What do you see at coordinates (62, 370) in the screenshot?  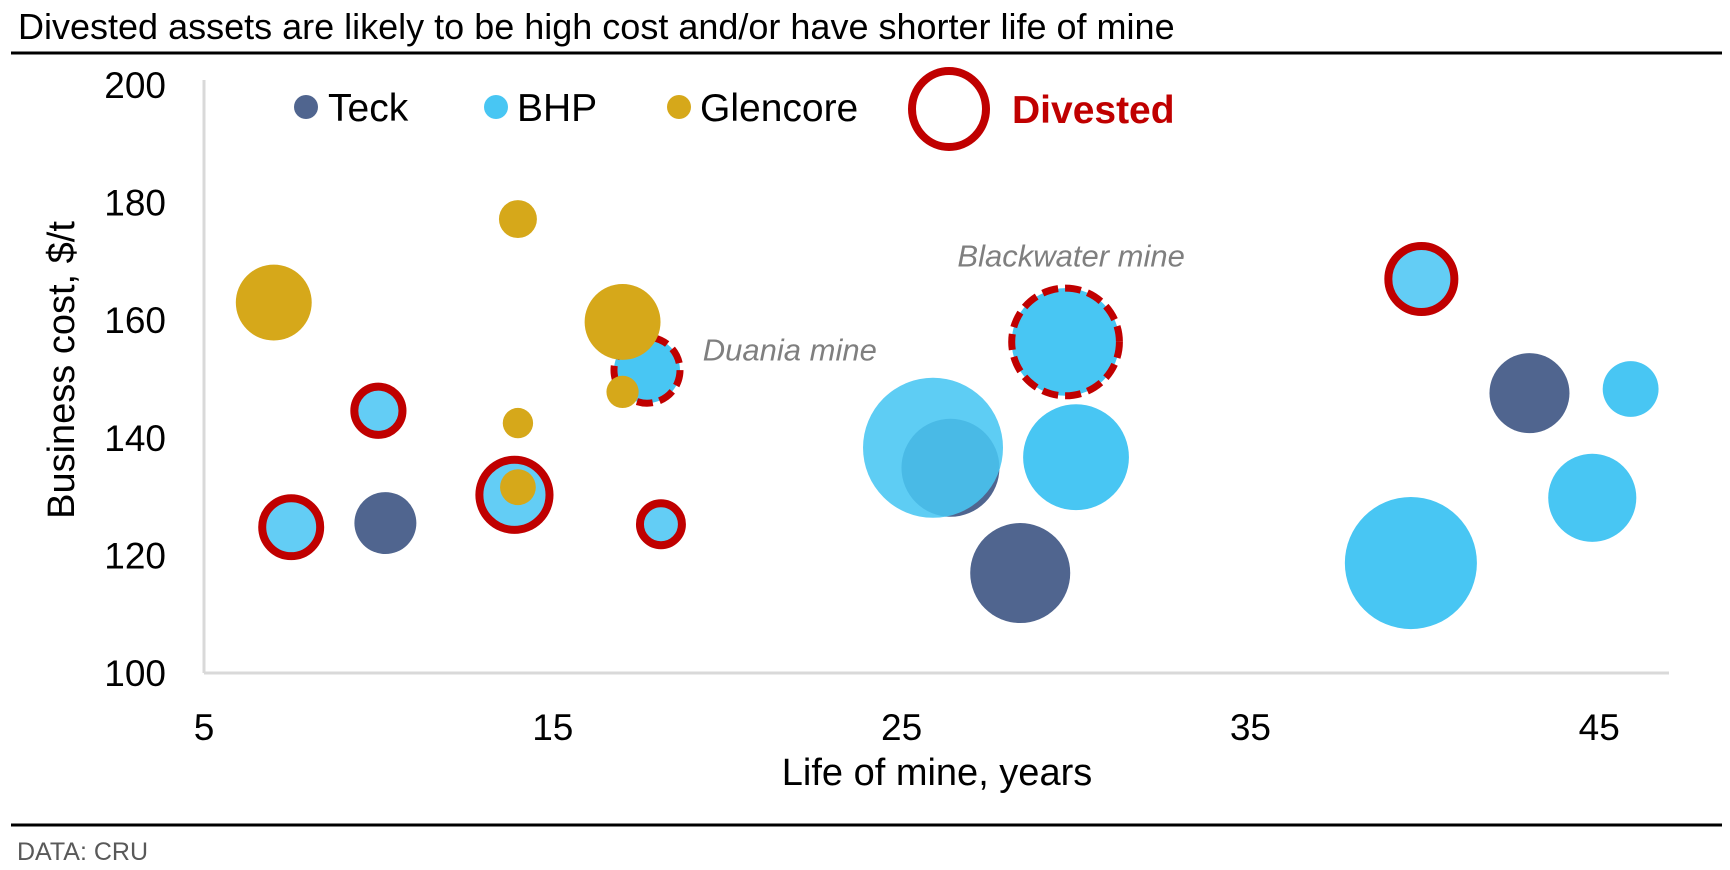 I see `y-axis-title: Business cost, $/t` at bounding box center [62, 370].